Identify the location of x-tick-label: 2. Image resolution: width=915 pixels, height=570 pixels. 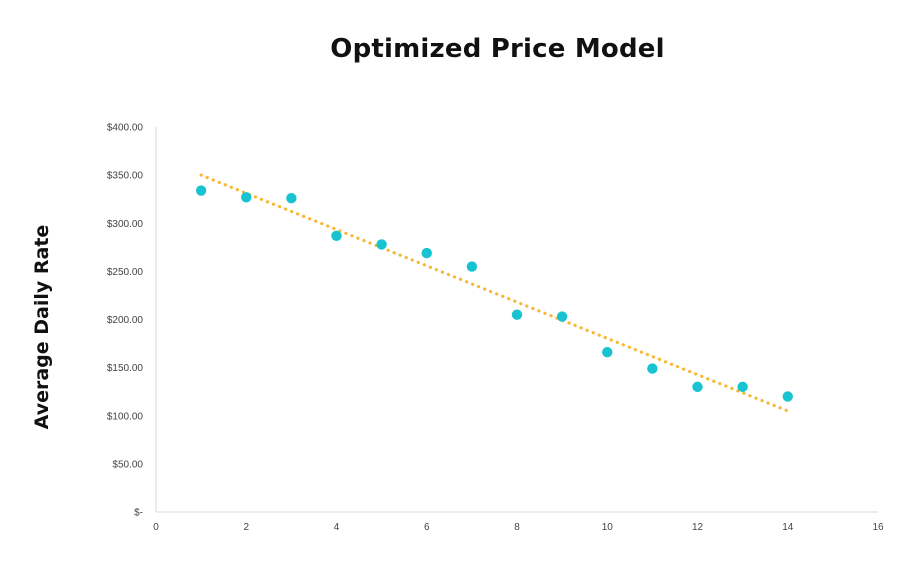
(246, 527).